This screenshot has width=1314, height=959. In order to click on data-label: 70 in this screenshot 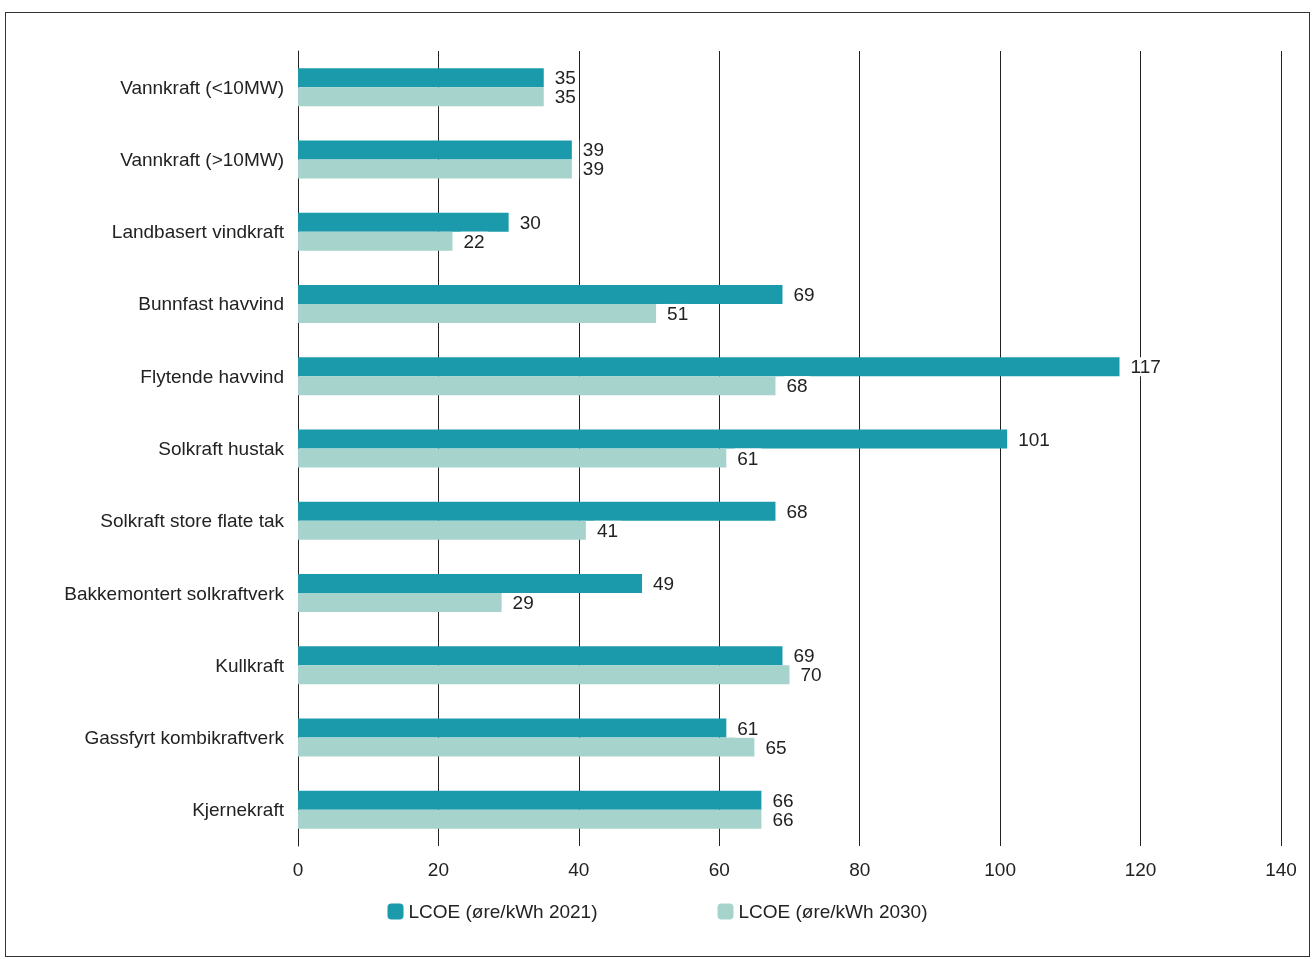, I will do `click(811, 675)`.